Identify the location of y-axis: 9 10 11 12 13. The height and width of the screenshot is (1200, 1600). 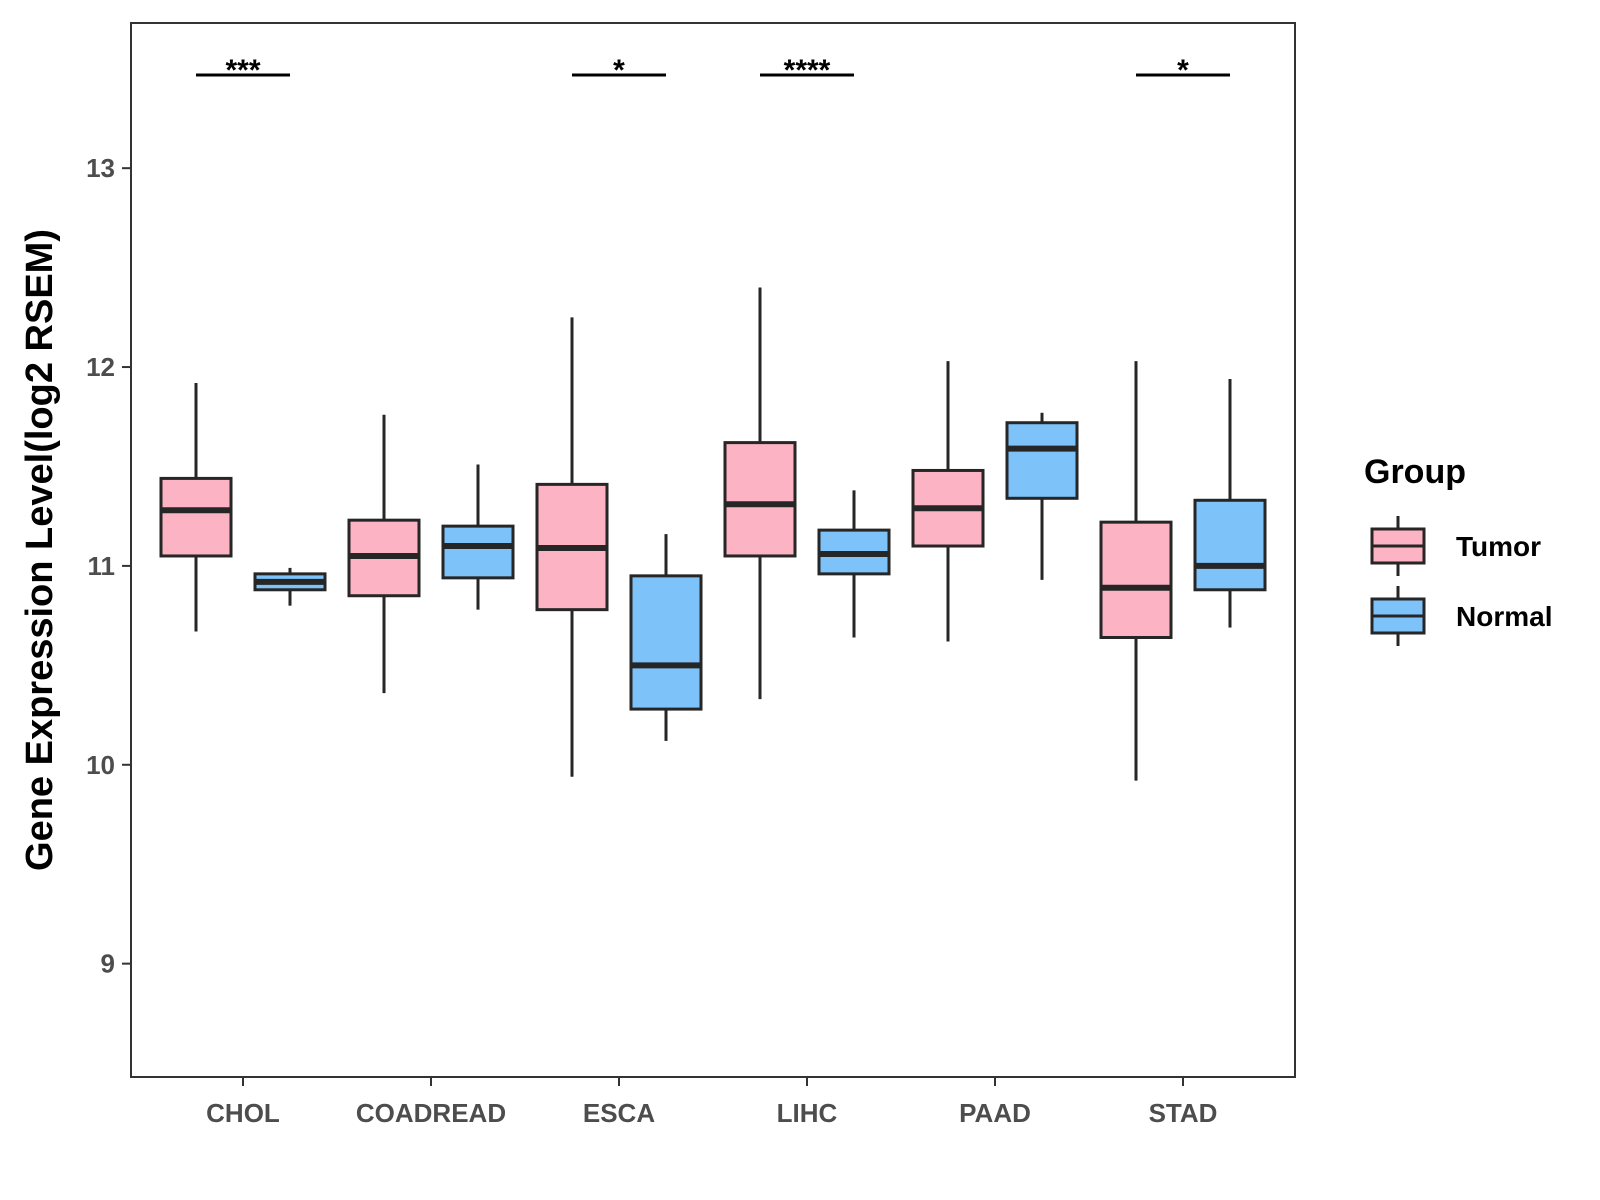
(108, 566).